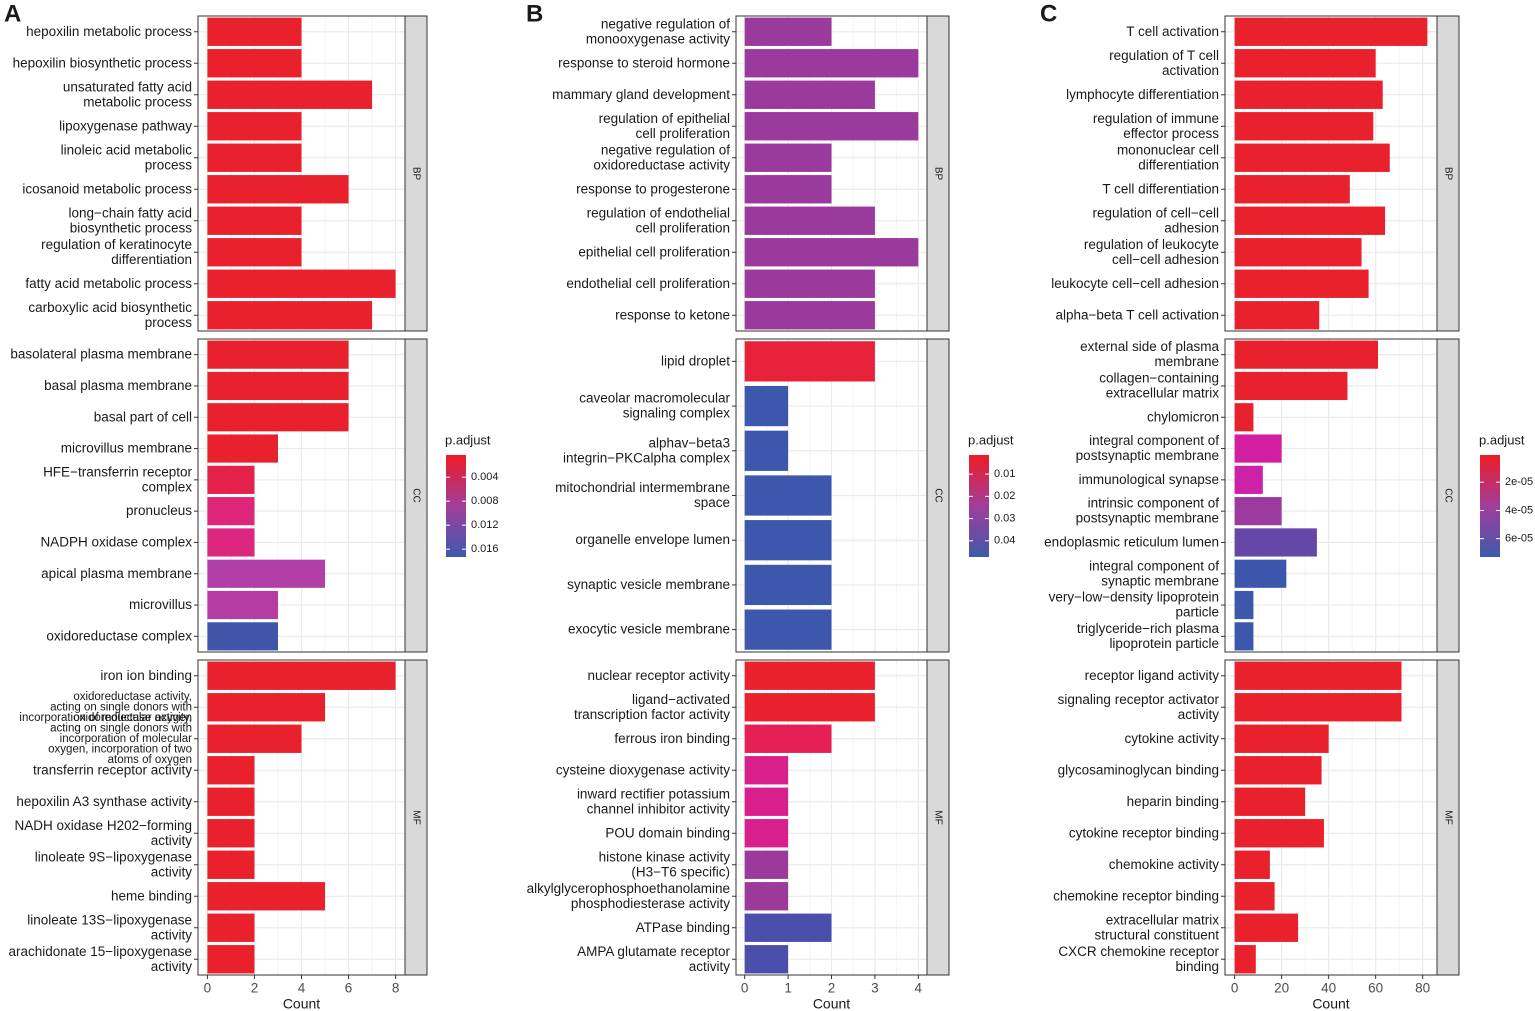 This screenshot has width=1535, height=1011. What do you see at coordinates (1138, 958) in the screenshot?
I see `category-label: CXCR chemokine receptor binding` at bounding box center [1138, 958].